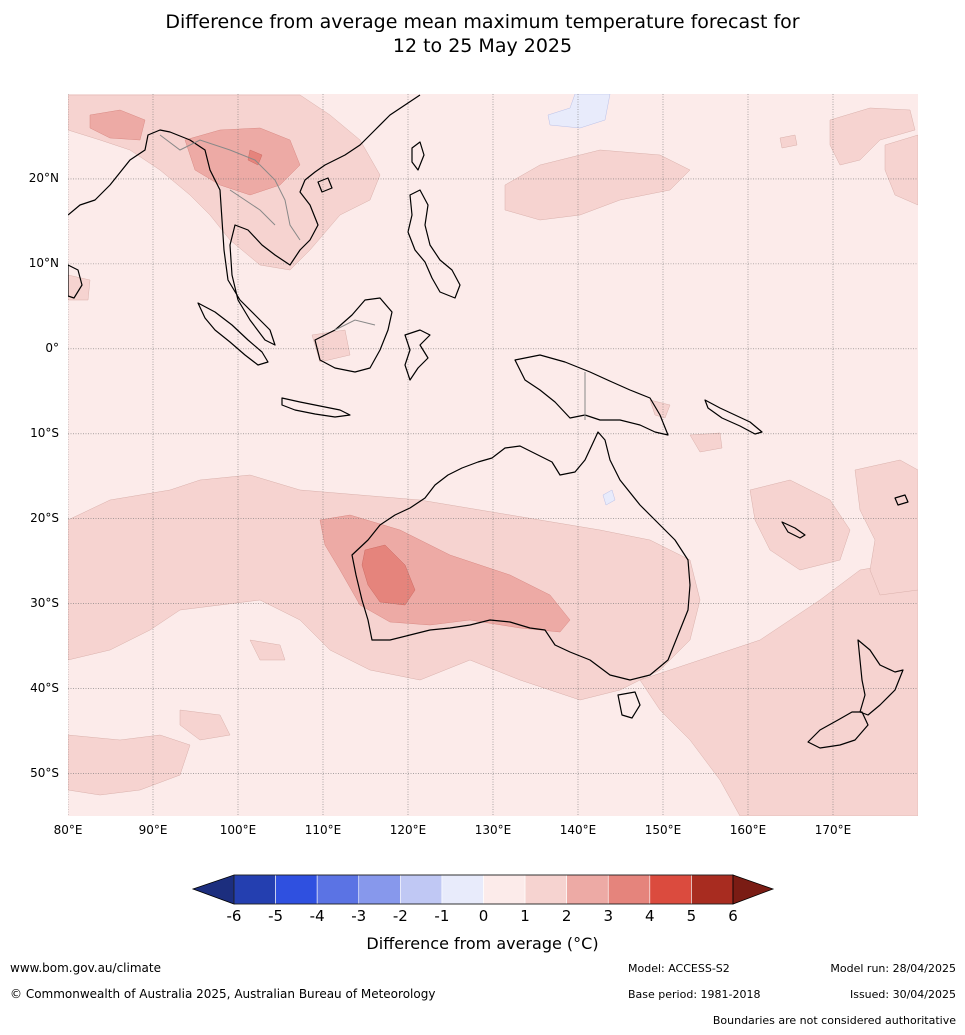  Describe the element at coordinates (323, 830) in the screenshot. I see `longitude-label: 110°E` at that location.